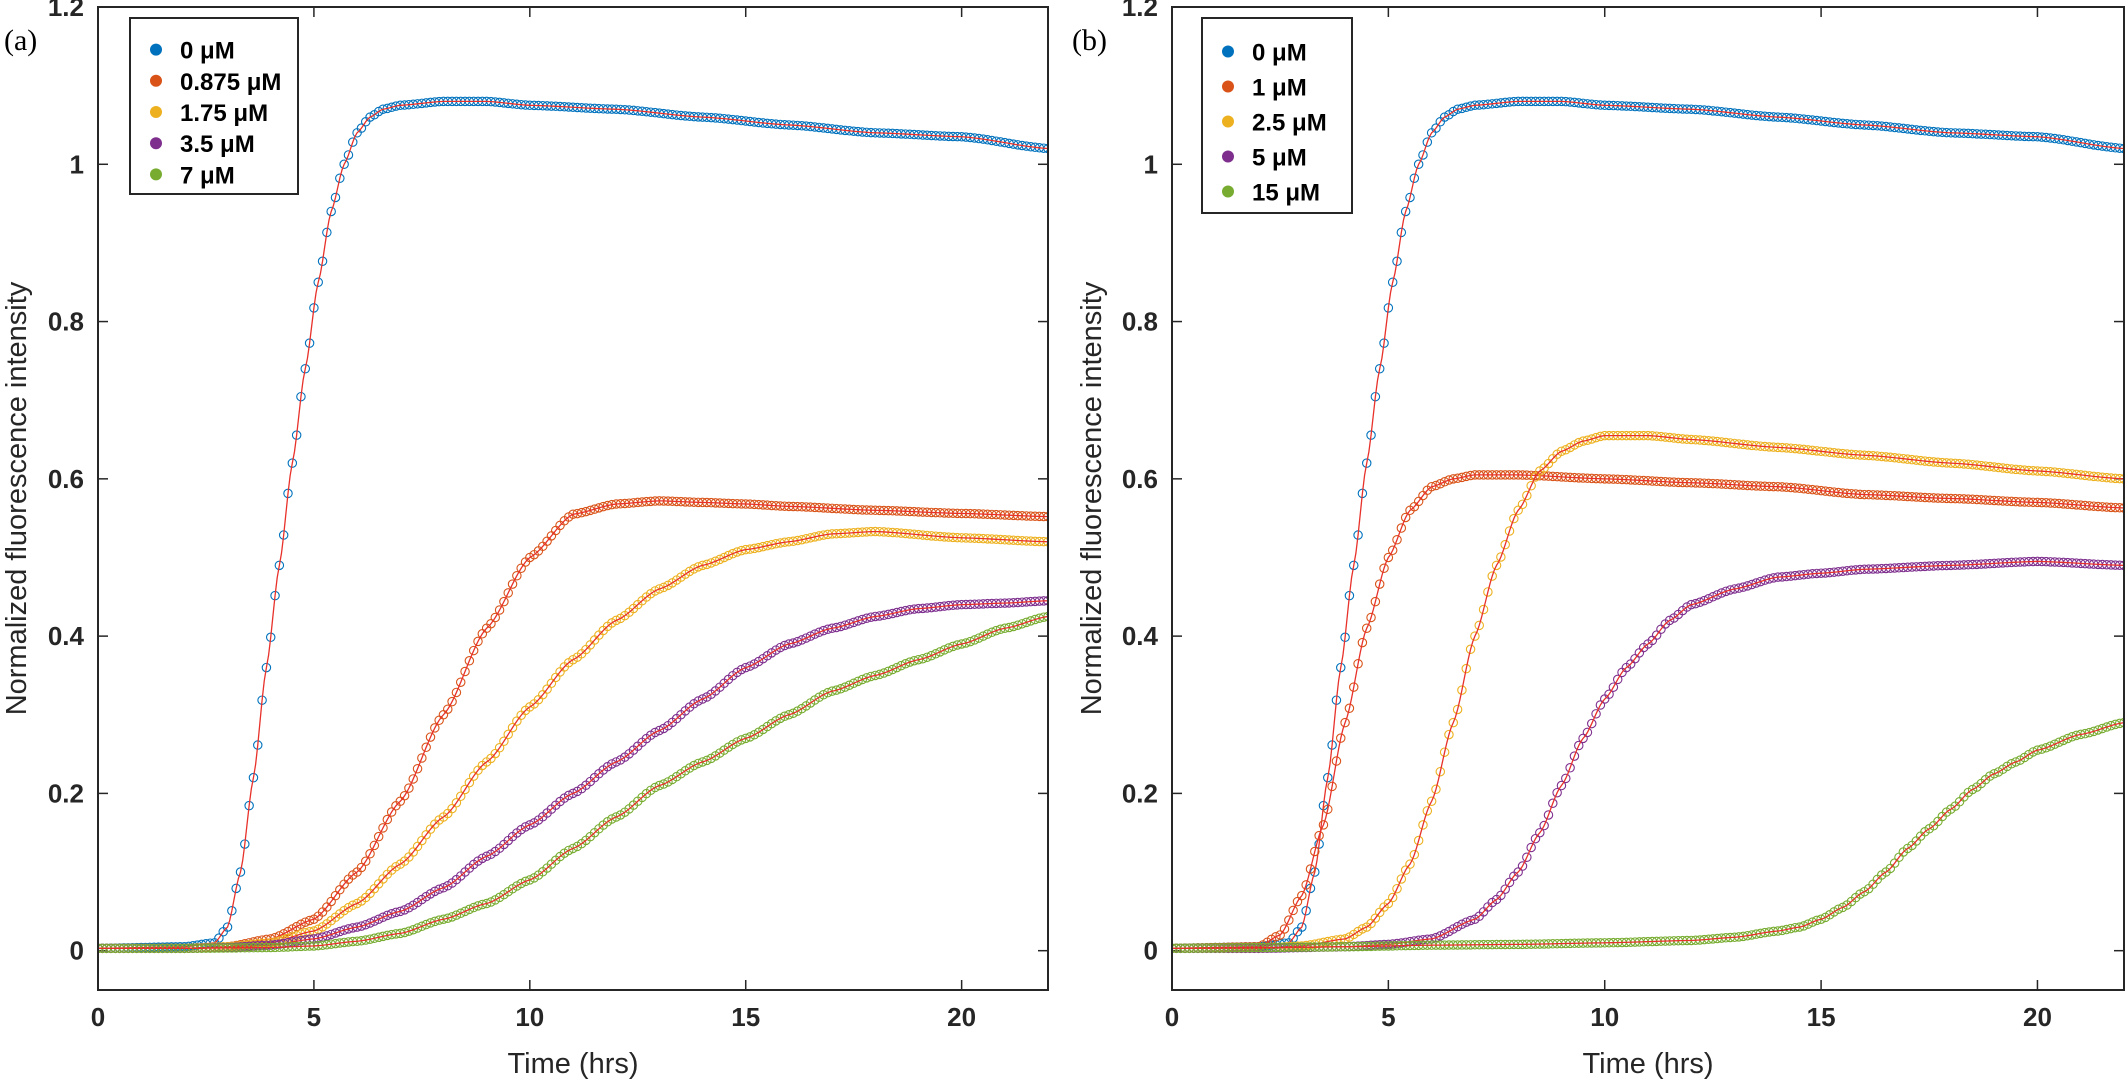 Image resolution: width=2128 pixels, height=1083 pixels. I want to click on x-tick-label: 15, so click(1821, 1017).